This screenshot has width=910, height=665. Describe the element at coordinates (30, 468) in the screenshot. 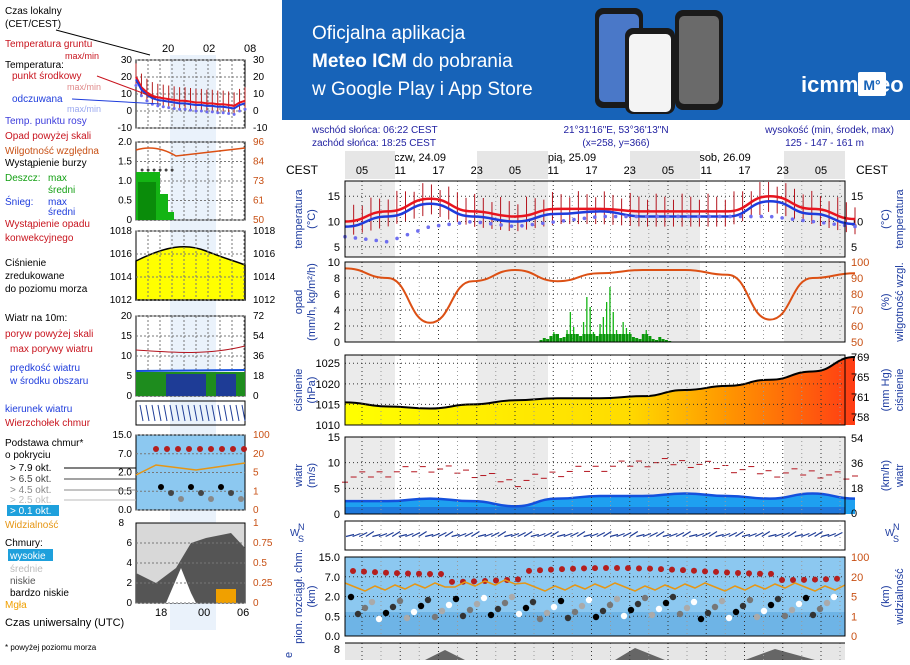

I see `legend-okt-0: > 7.9 okt.` at that location.